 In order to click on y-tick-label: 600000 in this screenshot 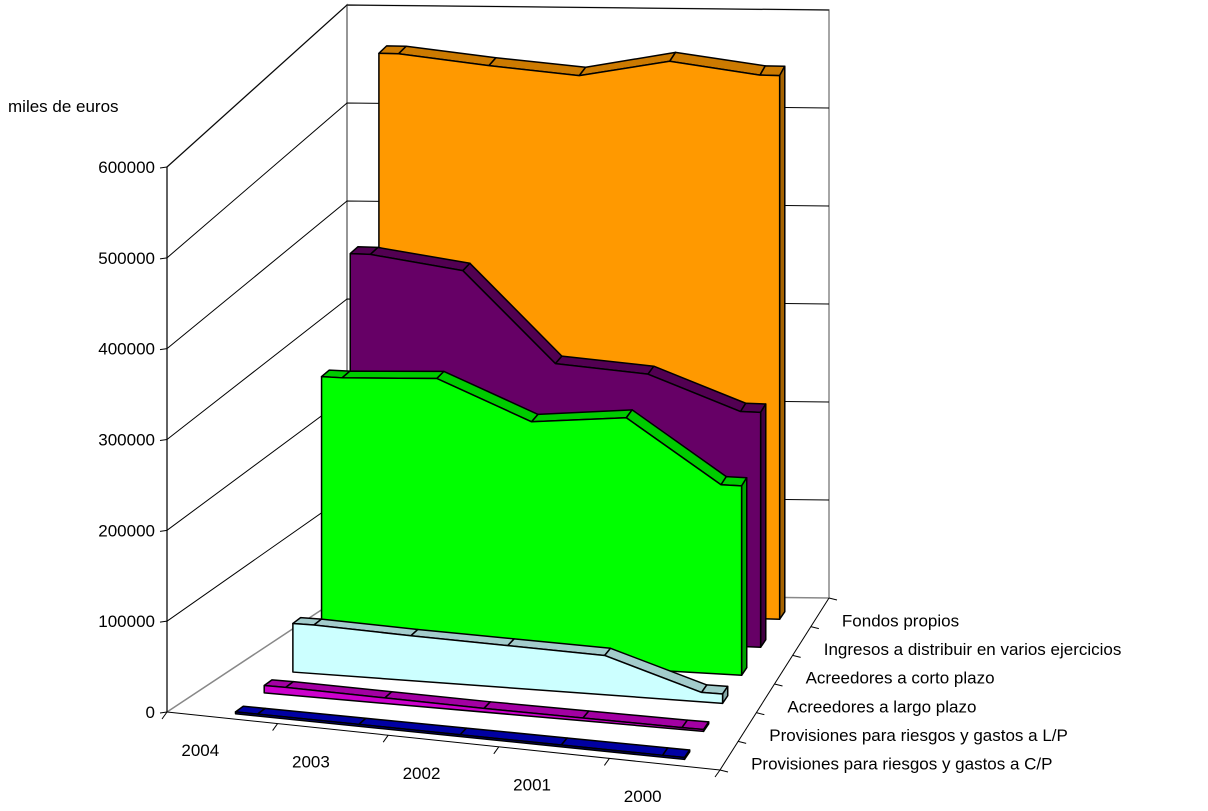, I will do `click(126, 167)`.